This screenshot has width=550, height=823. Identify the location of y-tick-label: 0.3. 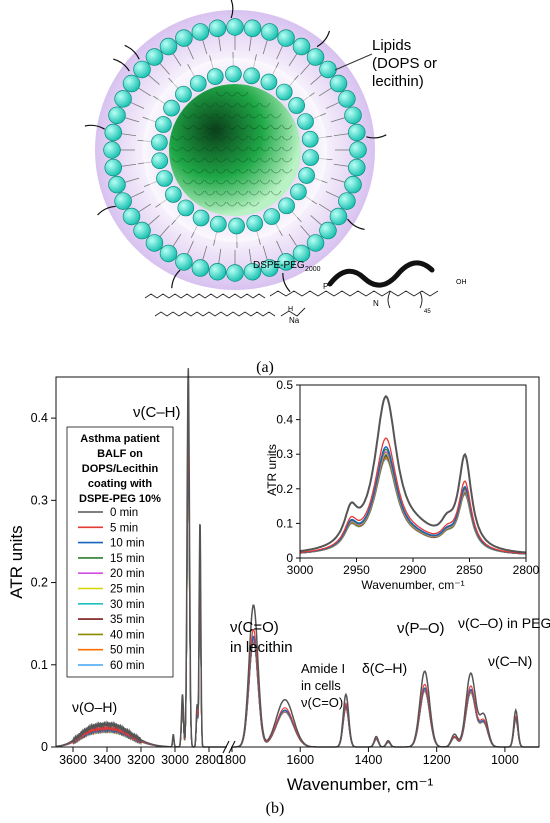
(39, 500).